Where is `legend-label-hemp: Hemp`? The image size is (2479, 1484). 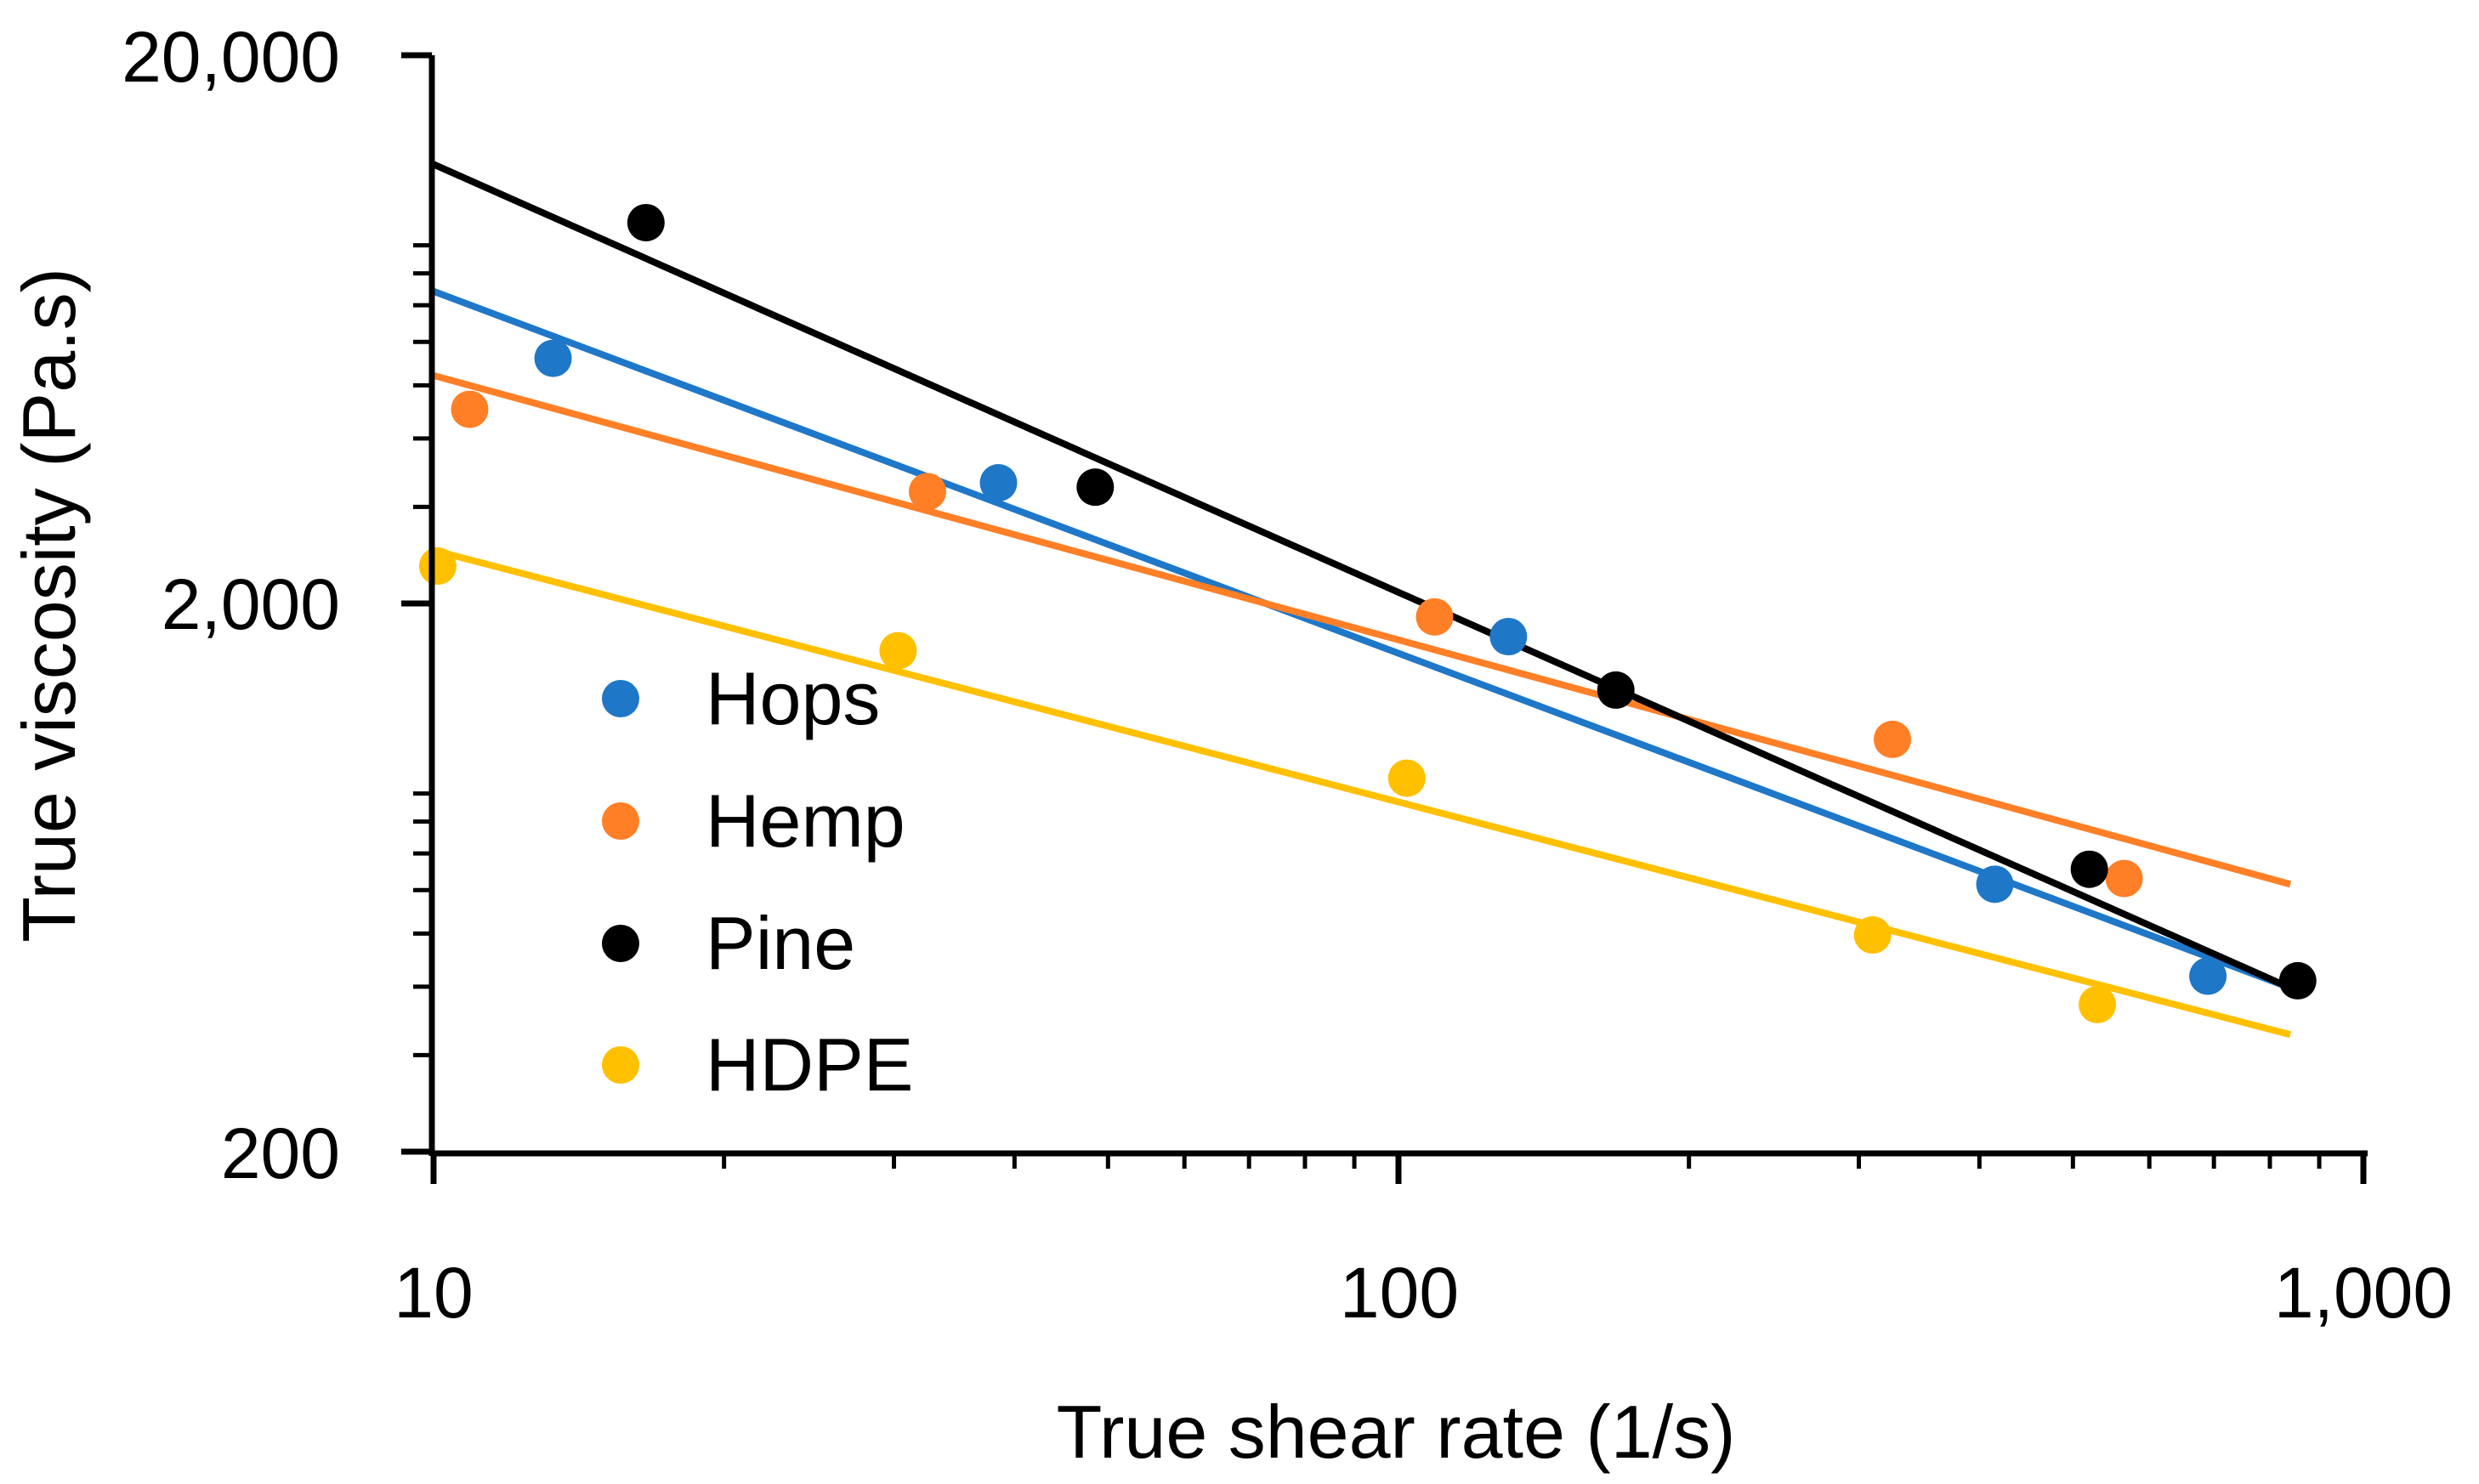 legend-label-hemp: Hemp is located at coordinates (805, 821).